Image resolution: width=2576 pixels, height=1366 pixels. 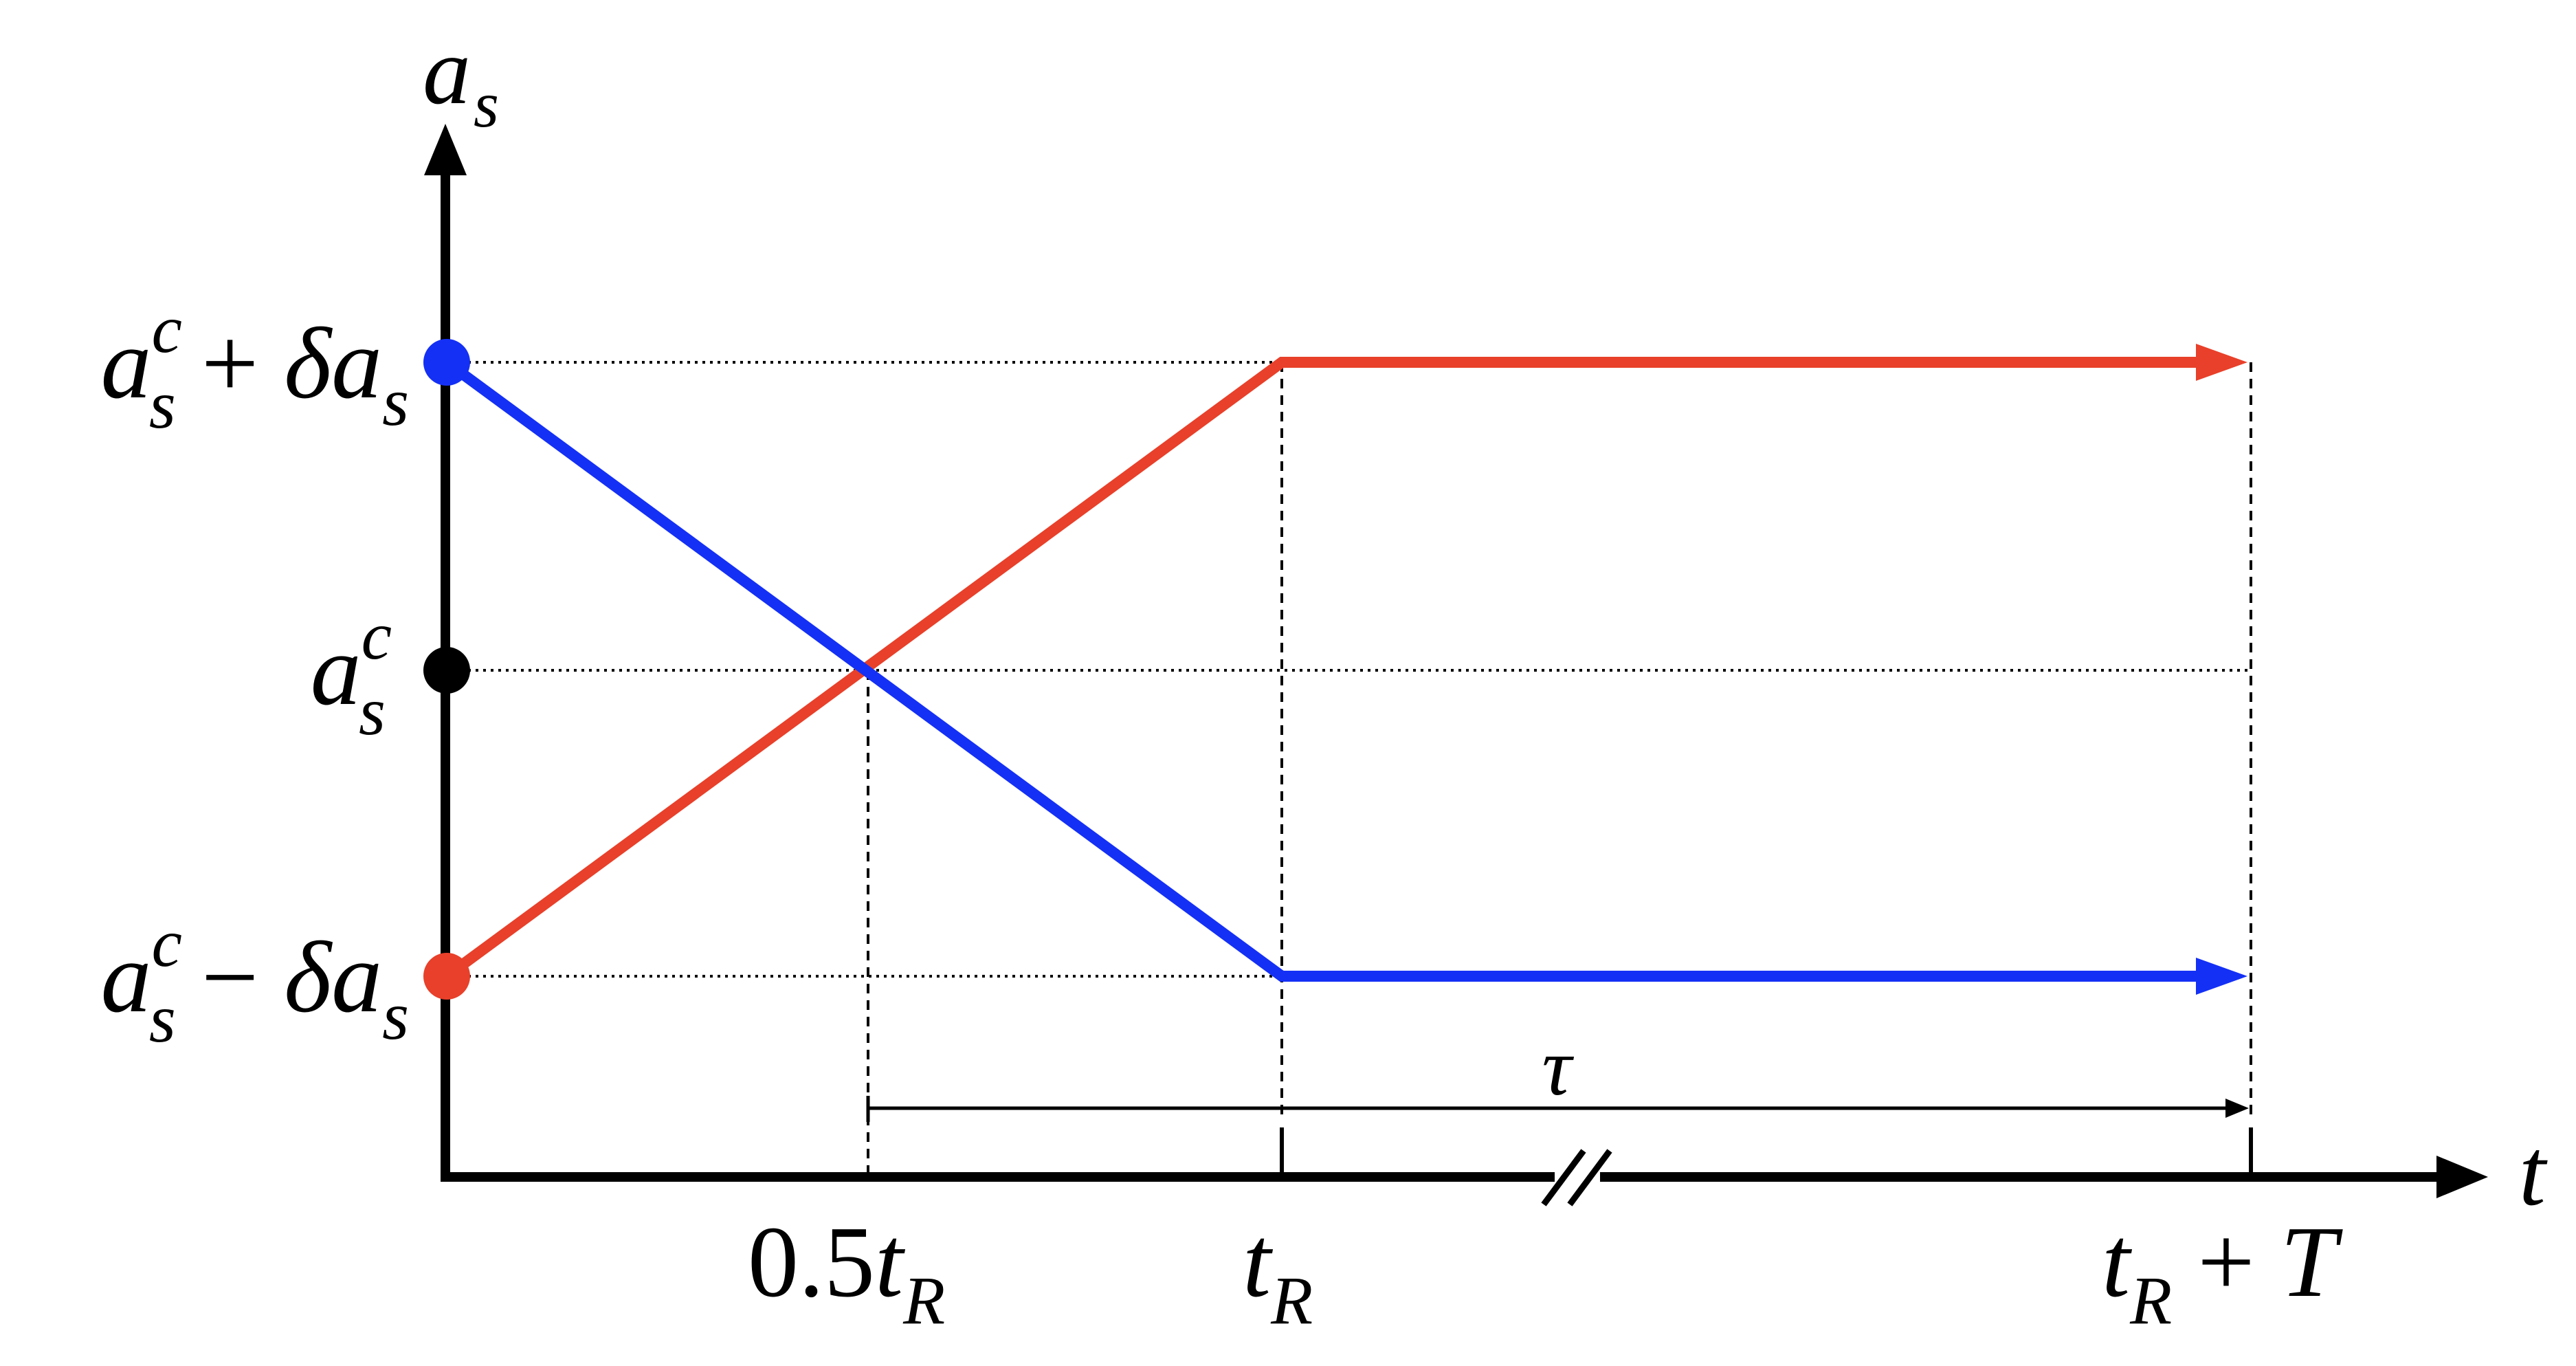 I want to click on y-axis-arrowhead, so click(x=445, y=149).